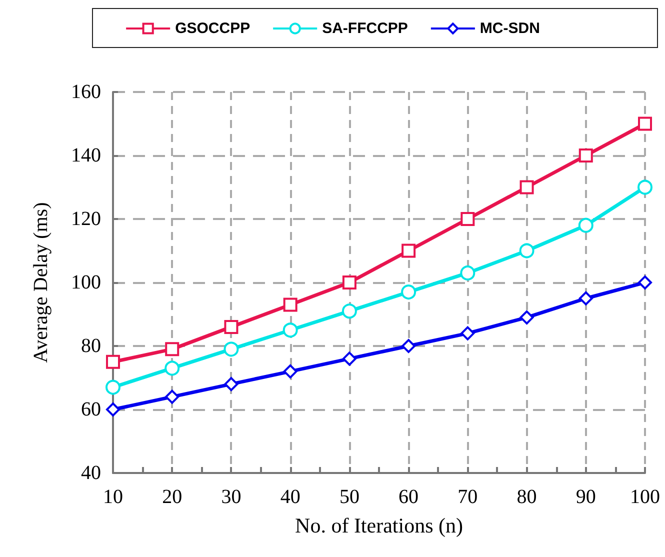 This screenshot has height=557, width=665. What do you see at coordinates (231, 497) in the screenshot?
I see `x-tick-label: 30` at bounding box center [231, 497].